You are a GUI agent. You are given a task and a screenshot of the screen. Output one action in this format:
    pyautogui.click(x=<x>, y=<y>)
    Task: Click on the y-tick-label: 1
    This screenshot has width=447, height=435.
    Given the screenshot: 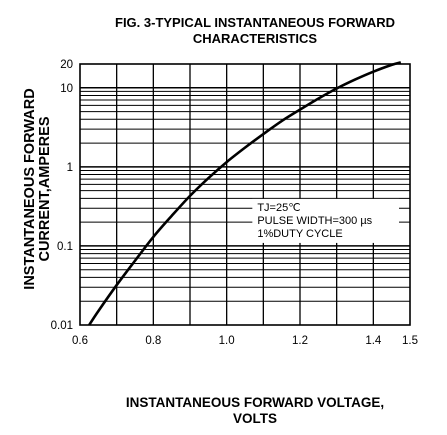 What is the action you would take?
    pyautogui.click(x=70, y=168)
    